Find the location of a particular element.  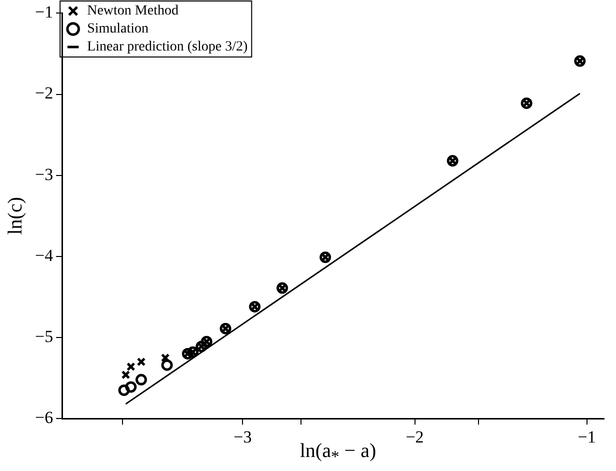

y-tick-label: −2 is located at coordinates (44, 93).